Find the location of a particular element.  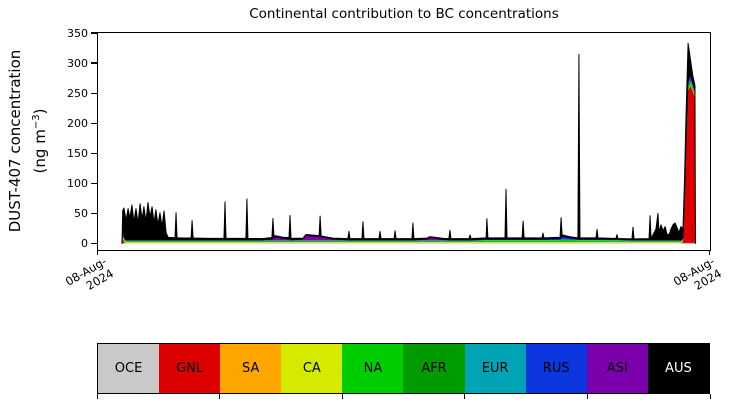

legend-item-oce: OCE is located at coordinates (129, 368).